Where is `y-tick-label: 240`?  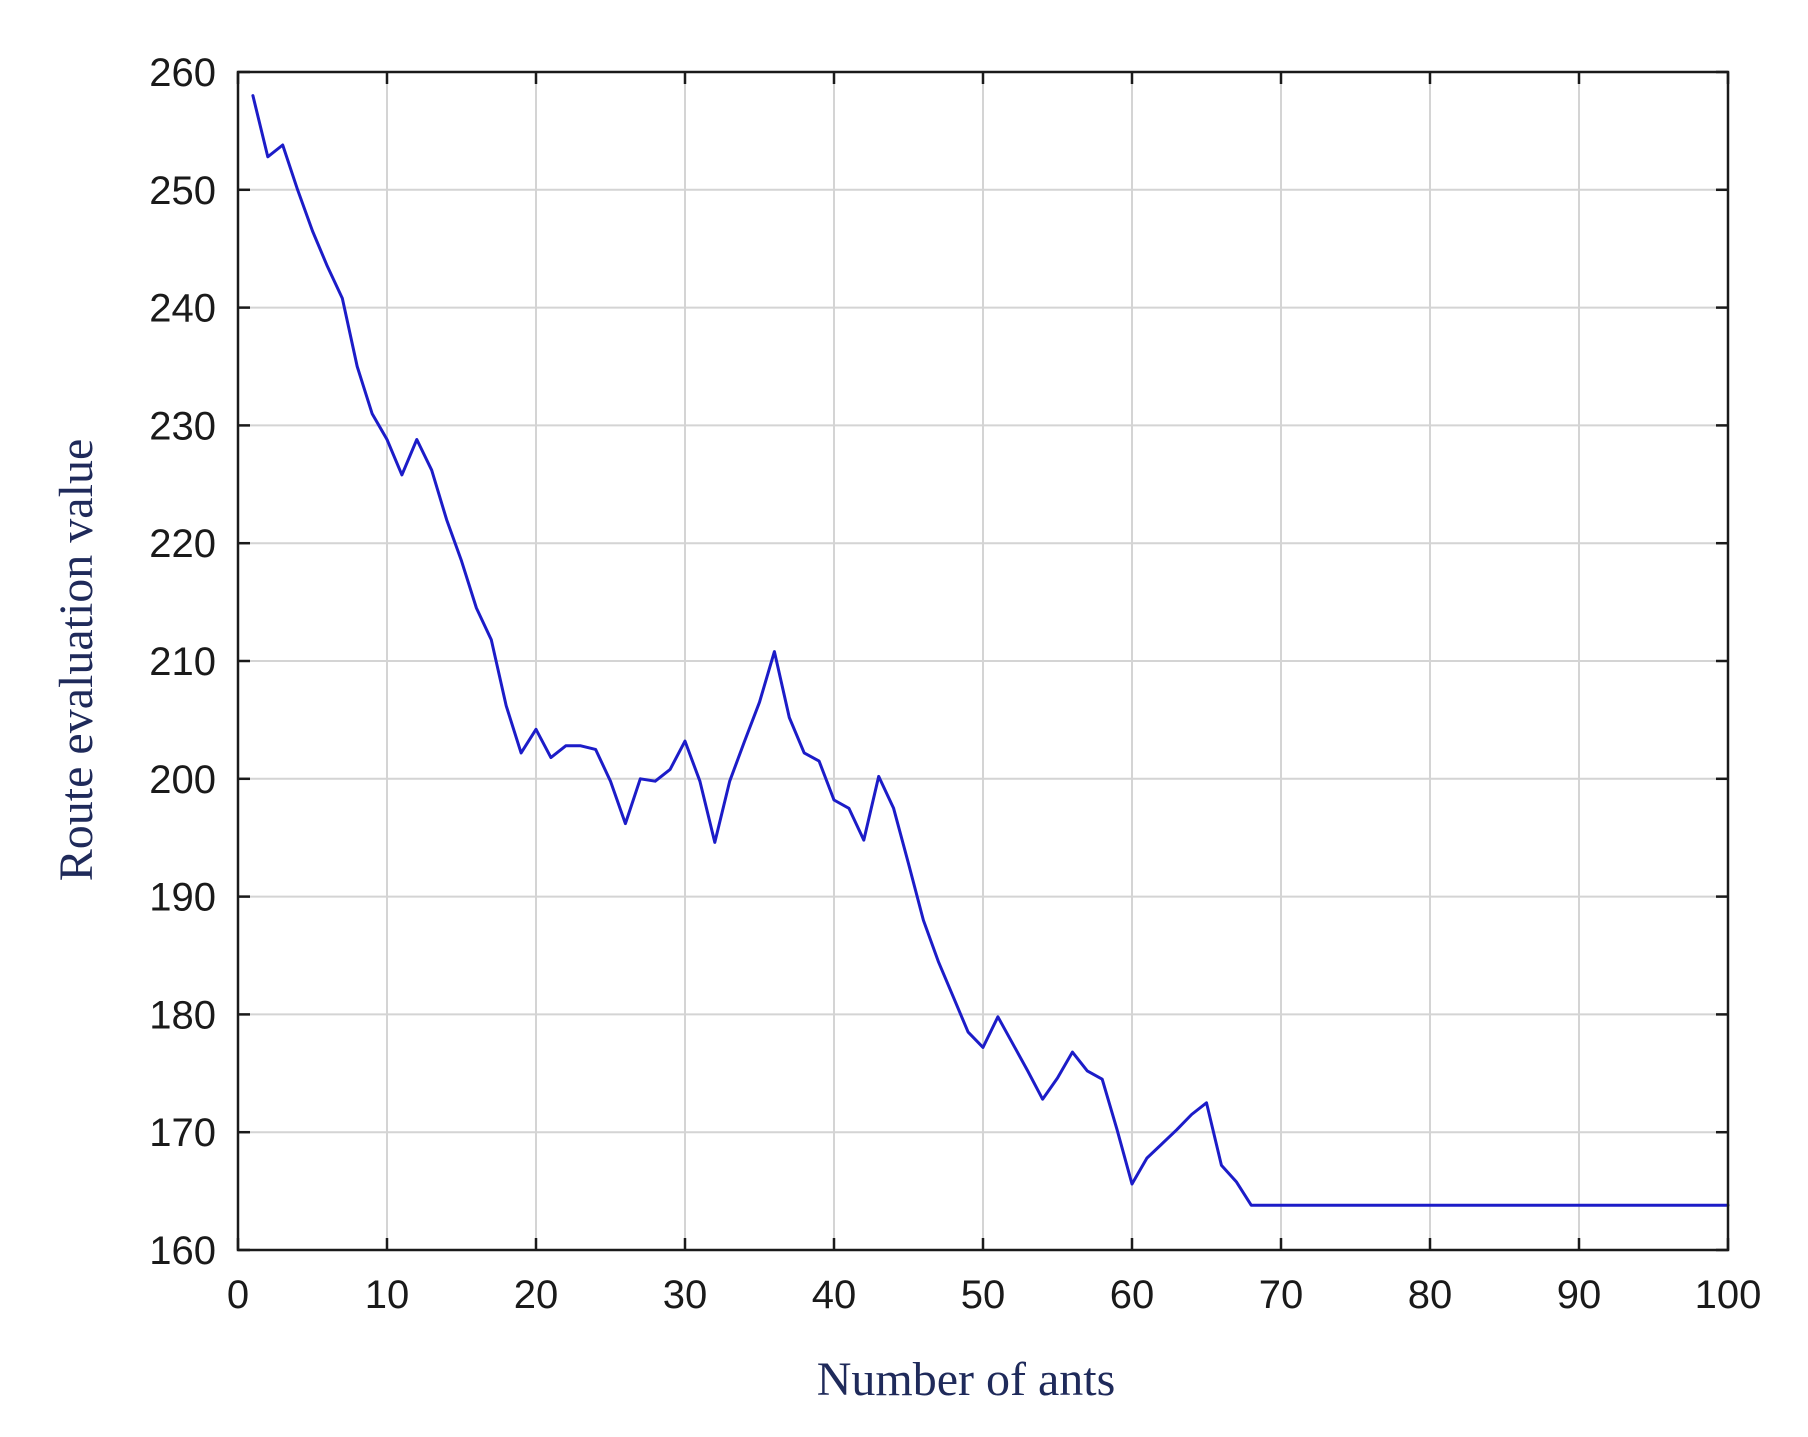 y-tick-label: 240 is located at coordinates (182, 309).